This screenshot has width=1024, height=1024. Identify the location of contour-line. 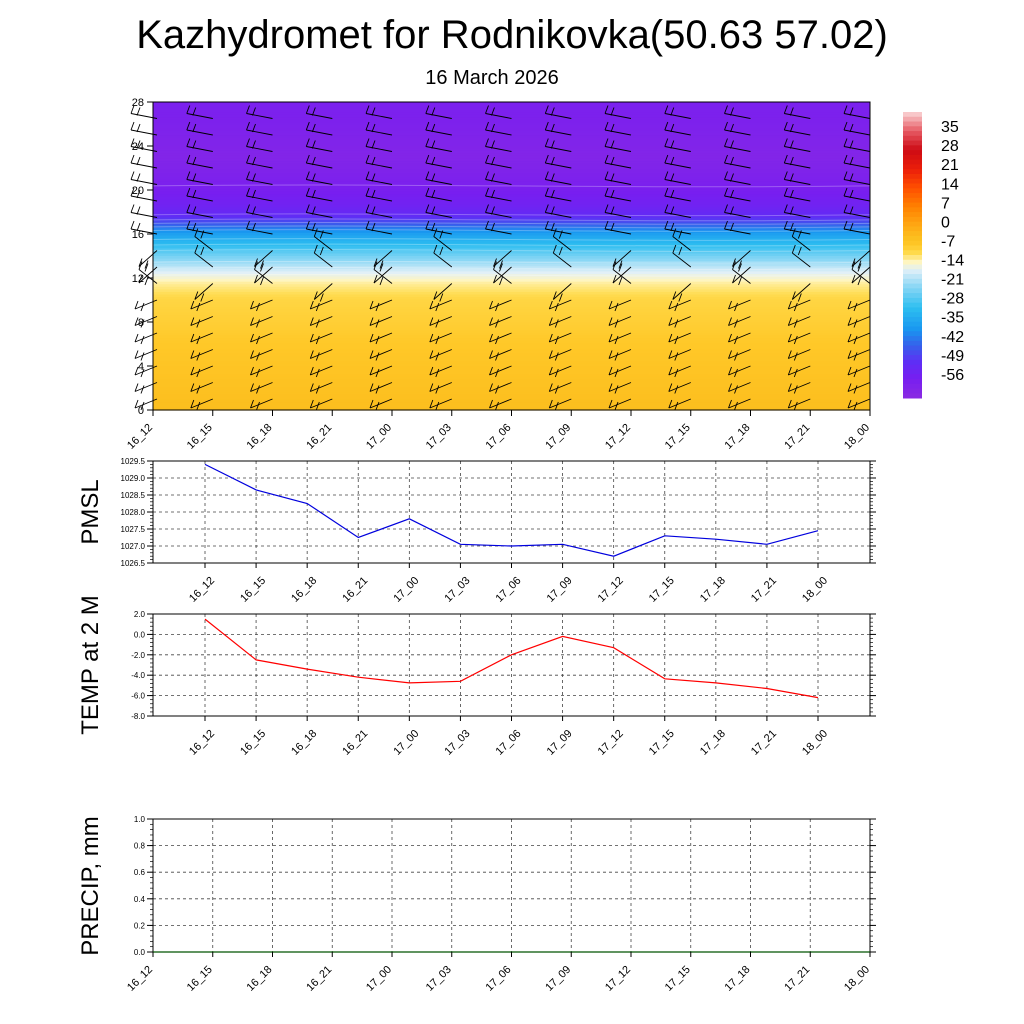
(511, 245).